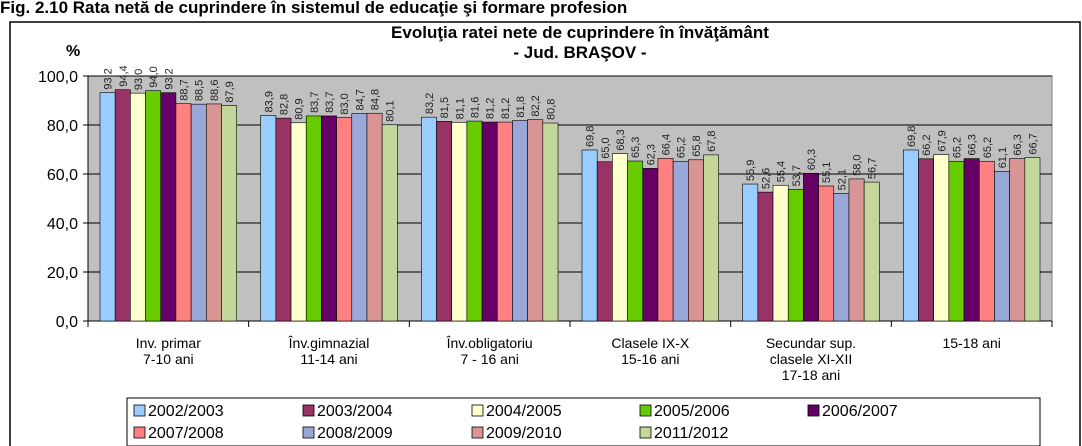  What do you see at coordinates (812, 159) in the screenshot?
I see `data-label: 60,3` at bounding box center [812, 159].